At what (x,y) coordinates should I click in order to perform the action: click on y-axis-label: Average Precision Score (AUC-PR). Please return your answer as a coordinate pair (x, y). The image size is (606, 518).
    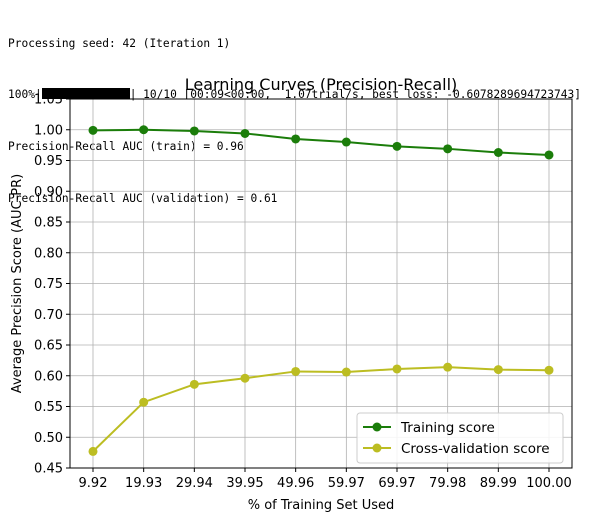
    Looking at the image, I should click on (17, 283).